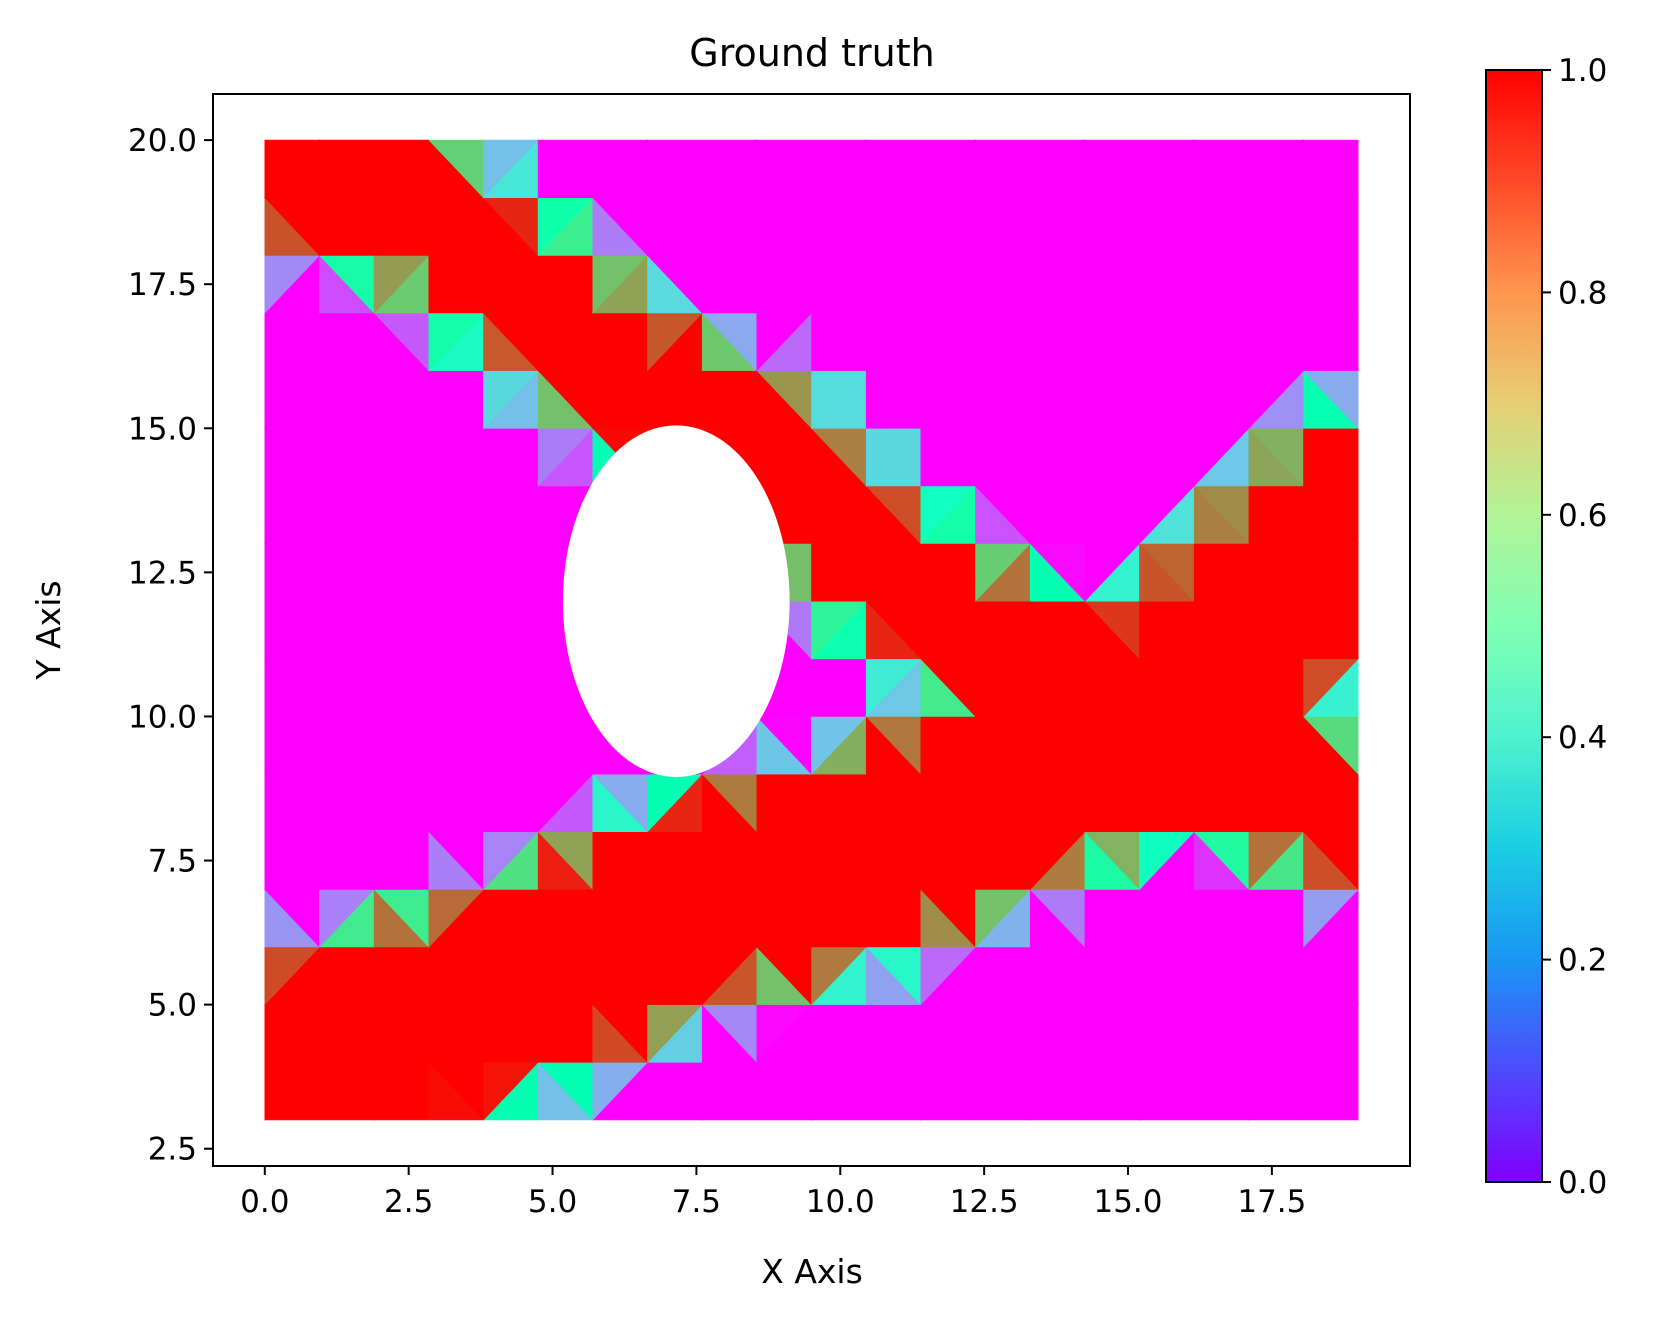 The width and height of the screenshot is (1656, 1317). I want to click on colorbar-tick-label: 0.0, so click(1582, 1183).